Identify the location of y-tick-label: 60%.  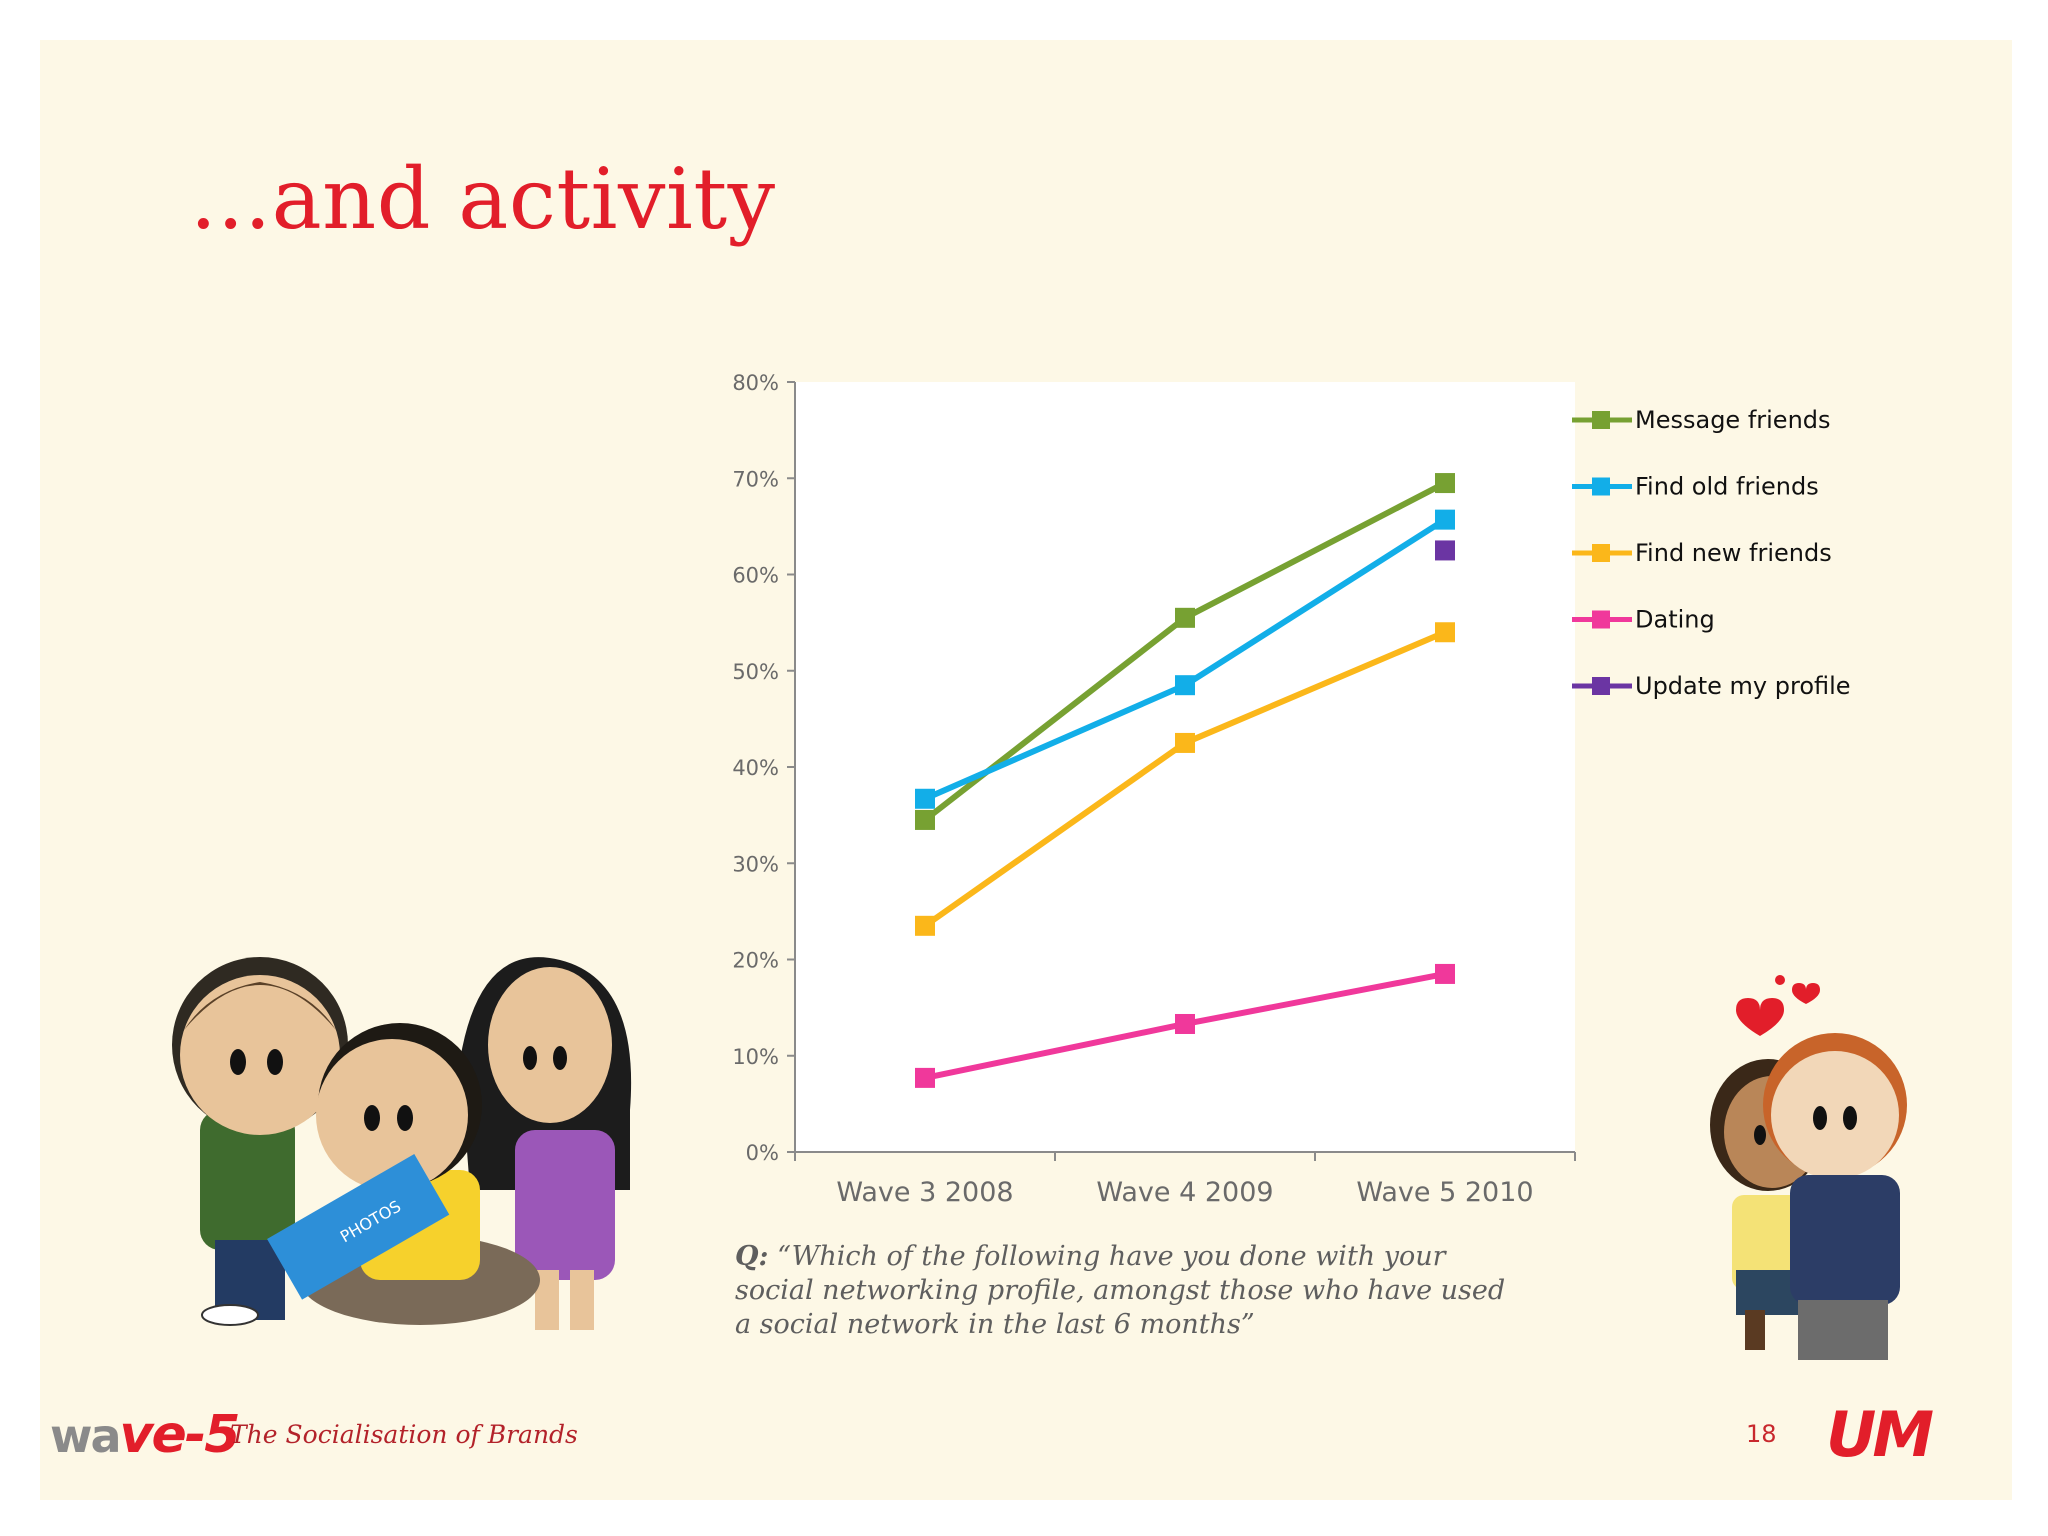
(755, 576).